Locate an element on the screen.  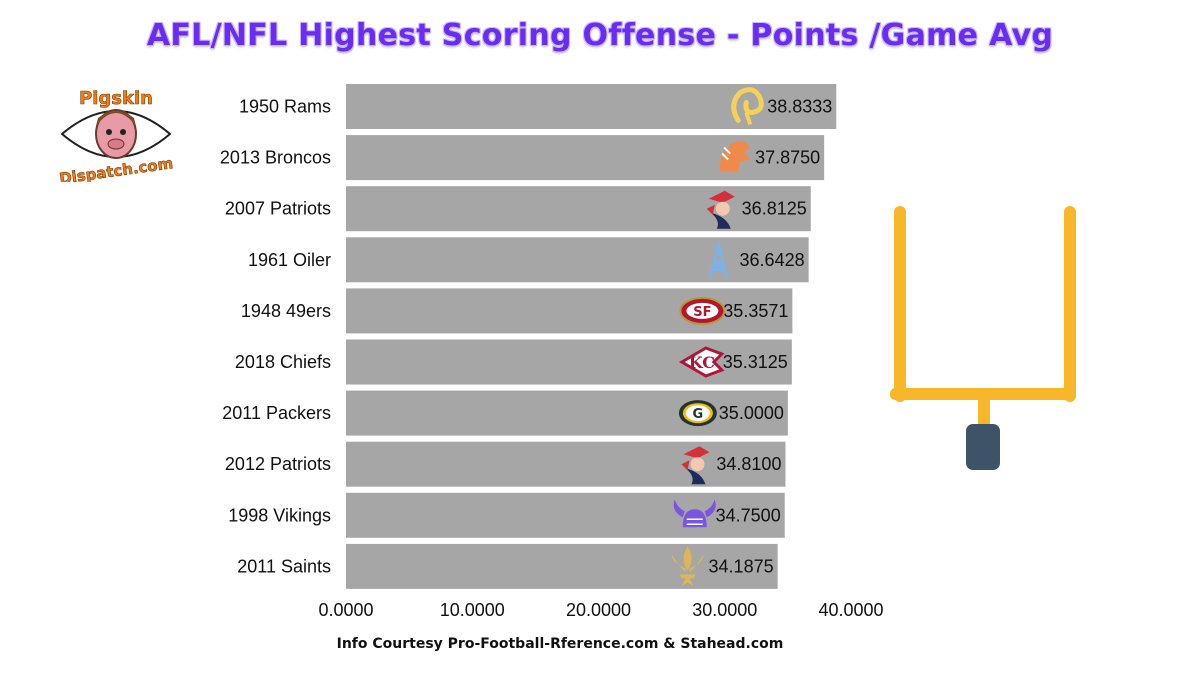
svg-text: G is located at coordinates (698, 414).